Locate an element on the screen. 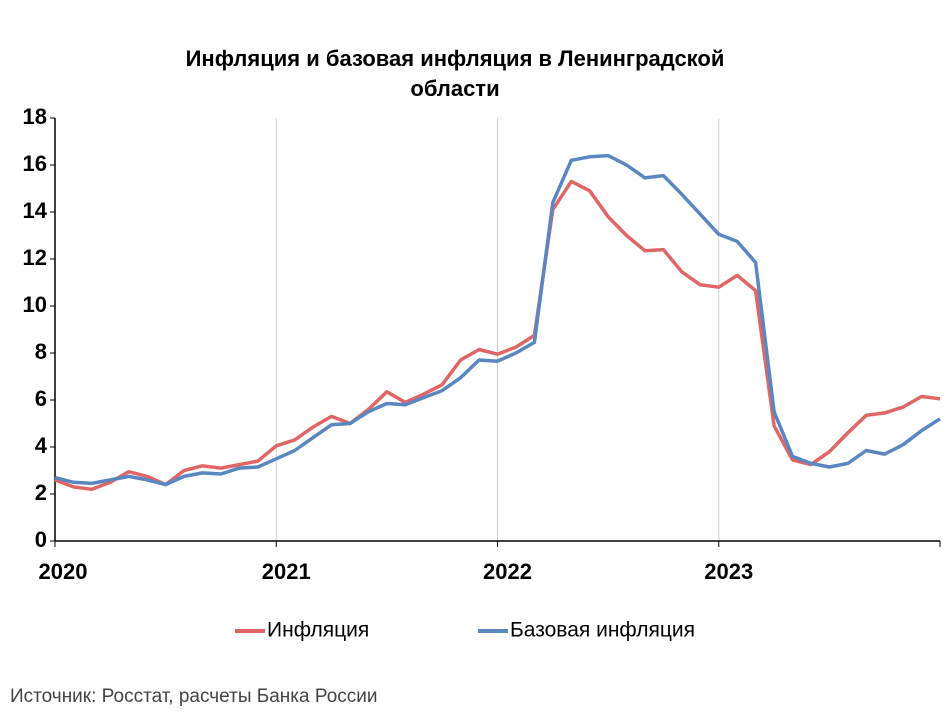 Image resolution: width=950 pixels, height=714 pixels. y-tick-label: 8 is located at coordinates (41, 351).